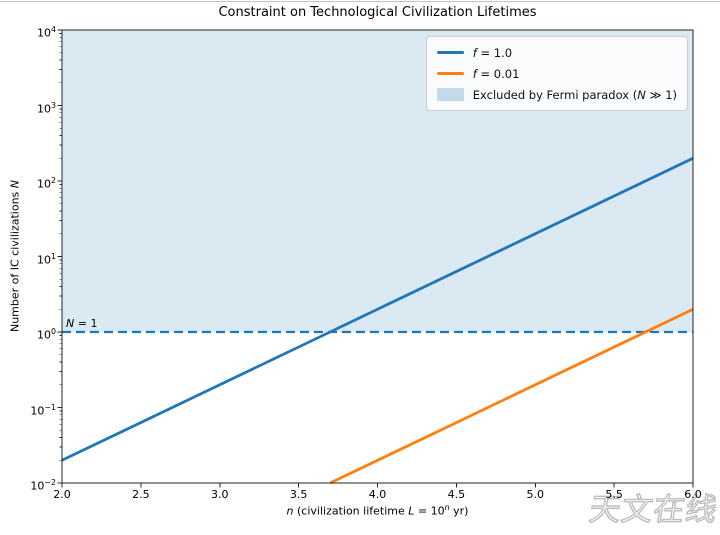 The height and width of the screenshot is (535, 720). What do you see at coordinates (496, 73) in the screenshot?
I see `legend-item-label: f = 0.01` at bounding box center [496, 73].